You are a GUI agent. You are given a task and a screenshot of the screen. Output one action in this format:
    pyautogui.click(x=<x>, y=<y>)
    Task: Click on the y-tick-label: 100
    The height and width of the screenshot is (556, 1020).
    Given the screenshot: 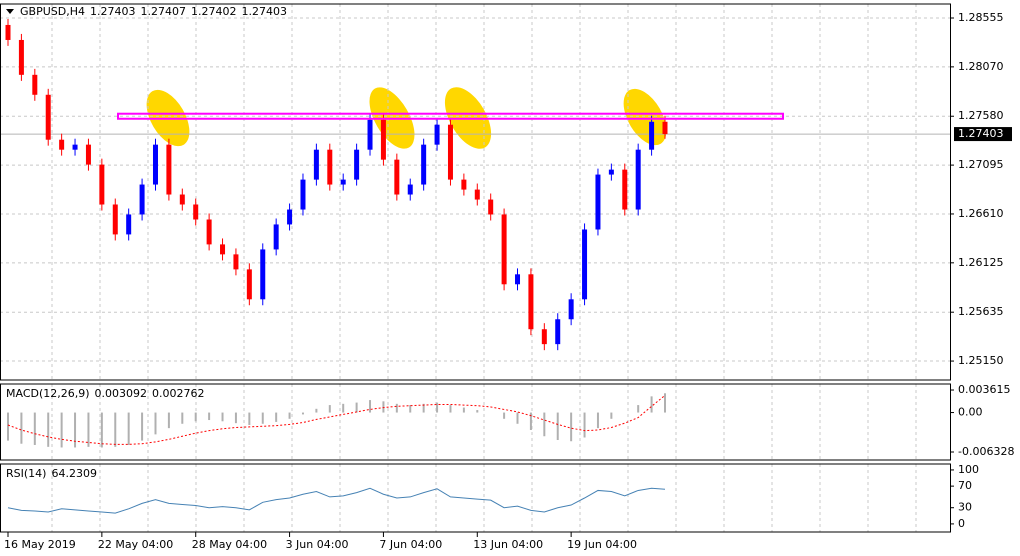 What is the action you would take?
    pyautogui.click(x=968, y=469)
    